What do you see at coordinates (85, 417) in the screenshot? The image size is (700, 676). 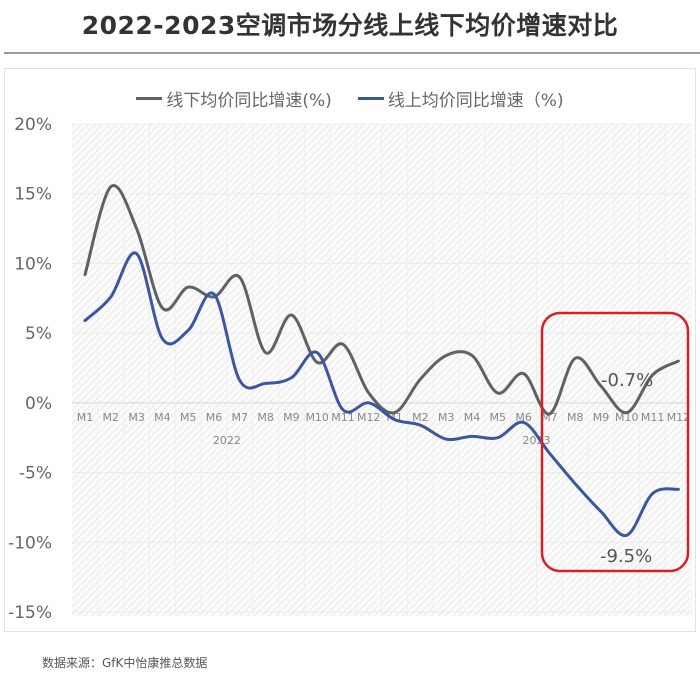 I see `x-tick-label: M1` at bounding box center [85, 417].